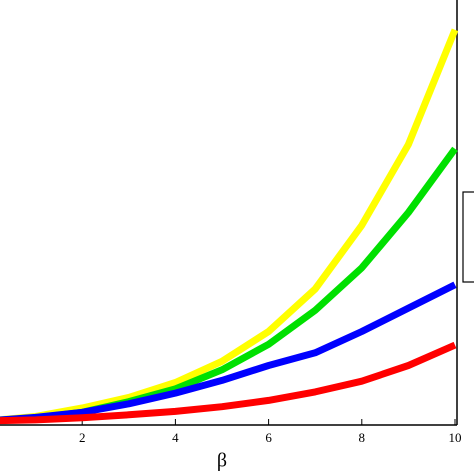 Image resolution: width=474 pixels, height=474 pixels. I want to click on x-axis-label: β, so click(222, 461).